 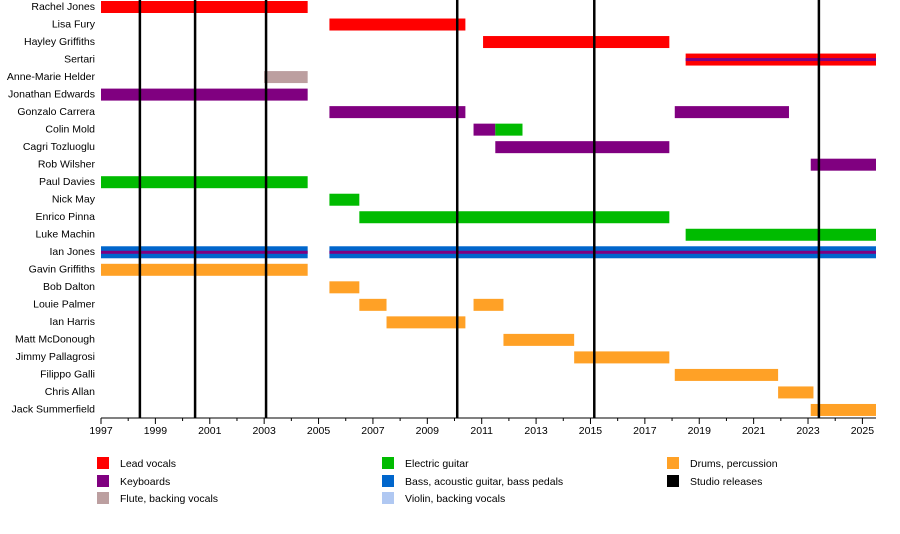 I want to click on x-tick-label: 2013, so click(x=536, y=431).